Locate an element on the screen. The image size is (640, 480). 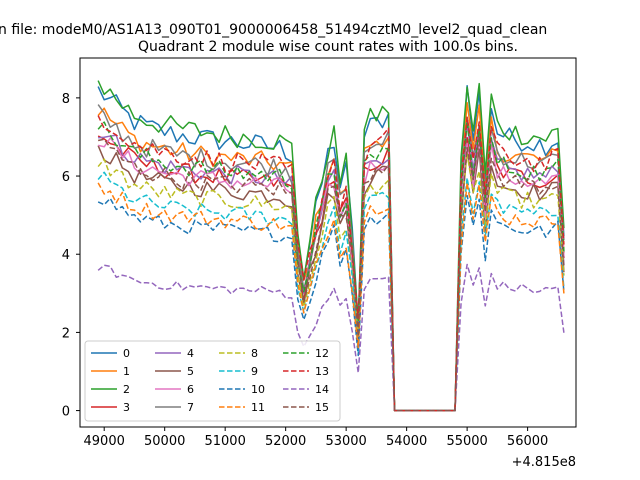
legend-label-6: 6 is located at coordinates (190, 389).